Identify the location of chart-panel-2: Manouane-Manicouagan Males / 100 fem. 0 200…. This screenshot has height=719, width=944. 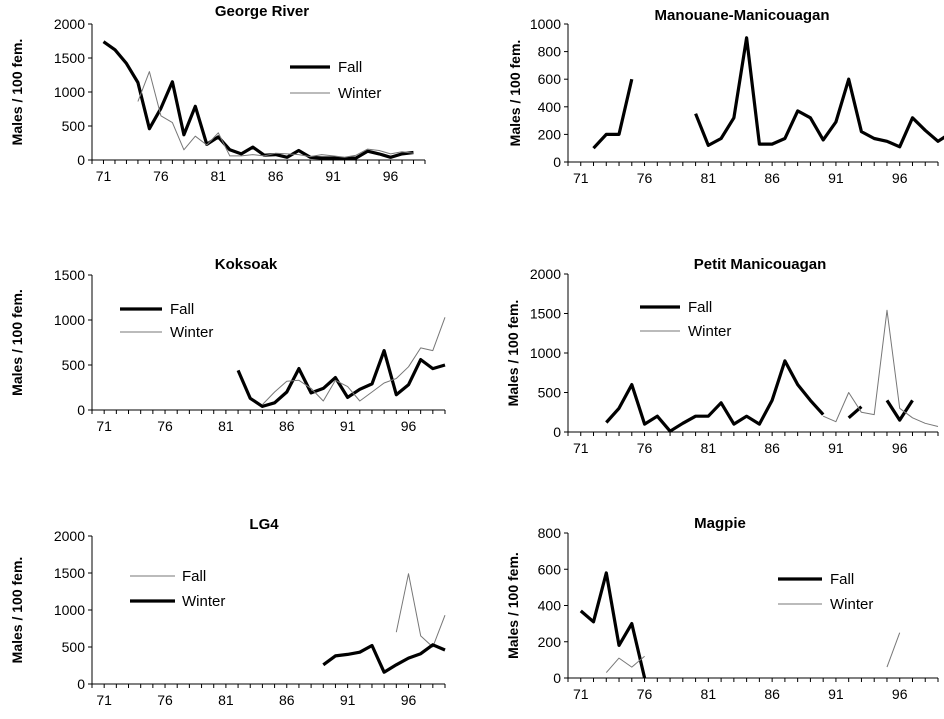
(725, 96).